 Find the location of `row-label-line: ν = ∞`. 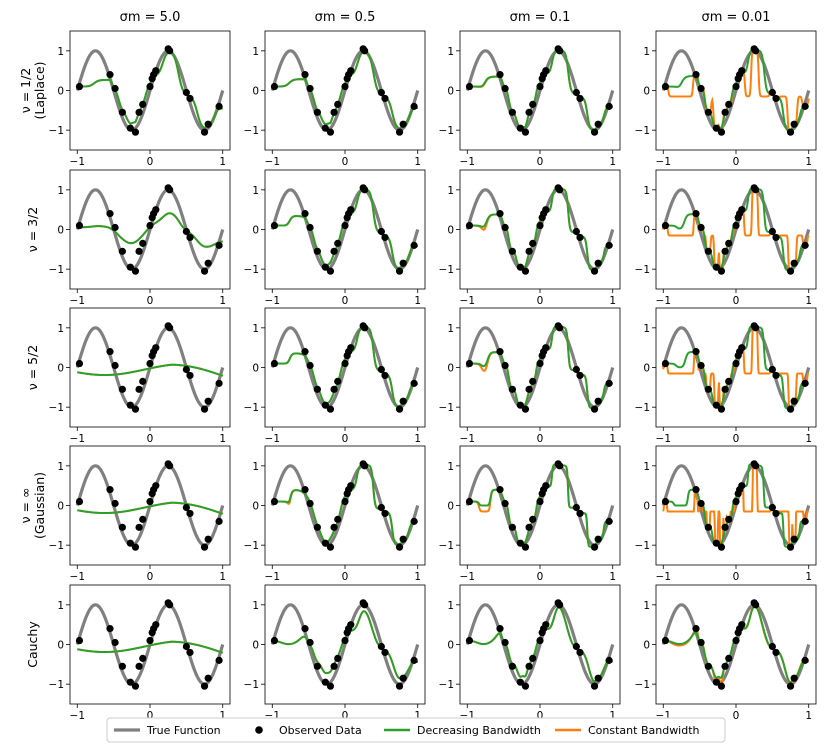

row-label-line: ν = ∞ is located at coordinates (25, 506).